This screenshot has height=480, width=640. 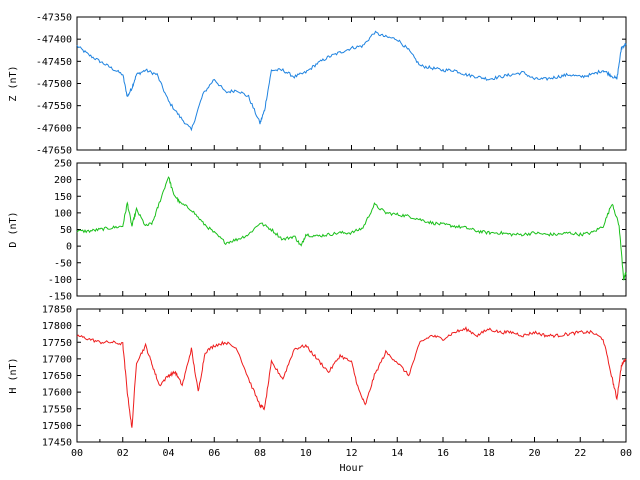 What do you see at coordinates (54, 62) in the screenshot?
I see `y-tick-label: -47450` at bounding box center [54, 62].